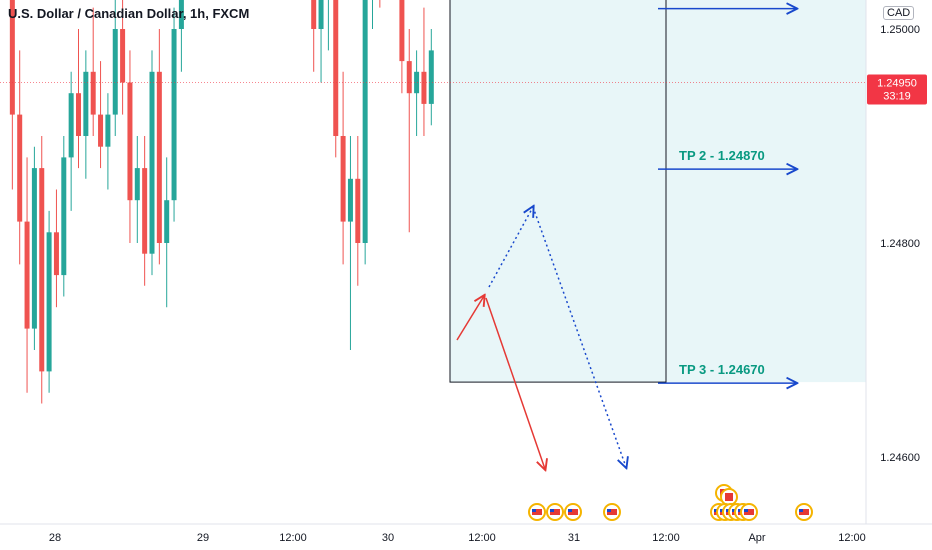 The height and width of the screenshot is (550, 932). I want to click on countdown-text: 33:19, so click(897, 97).